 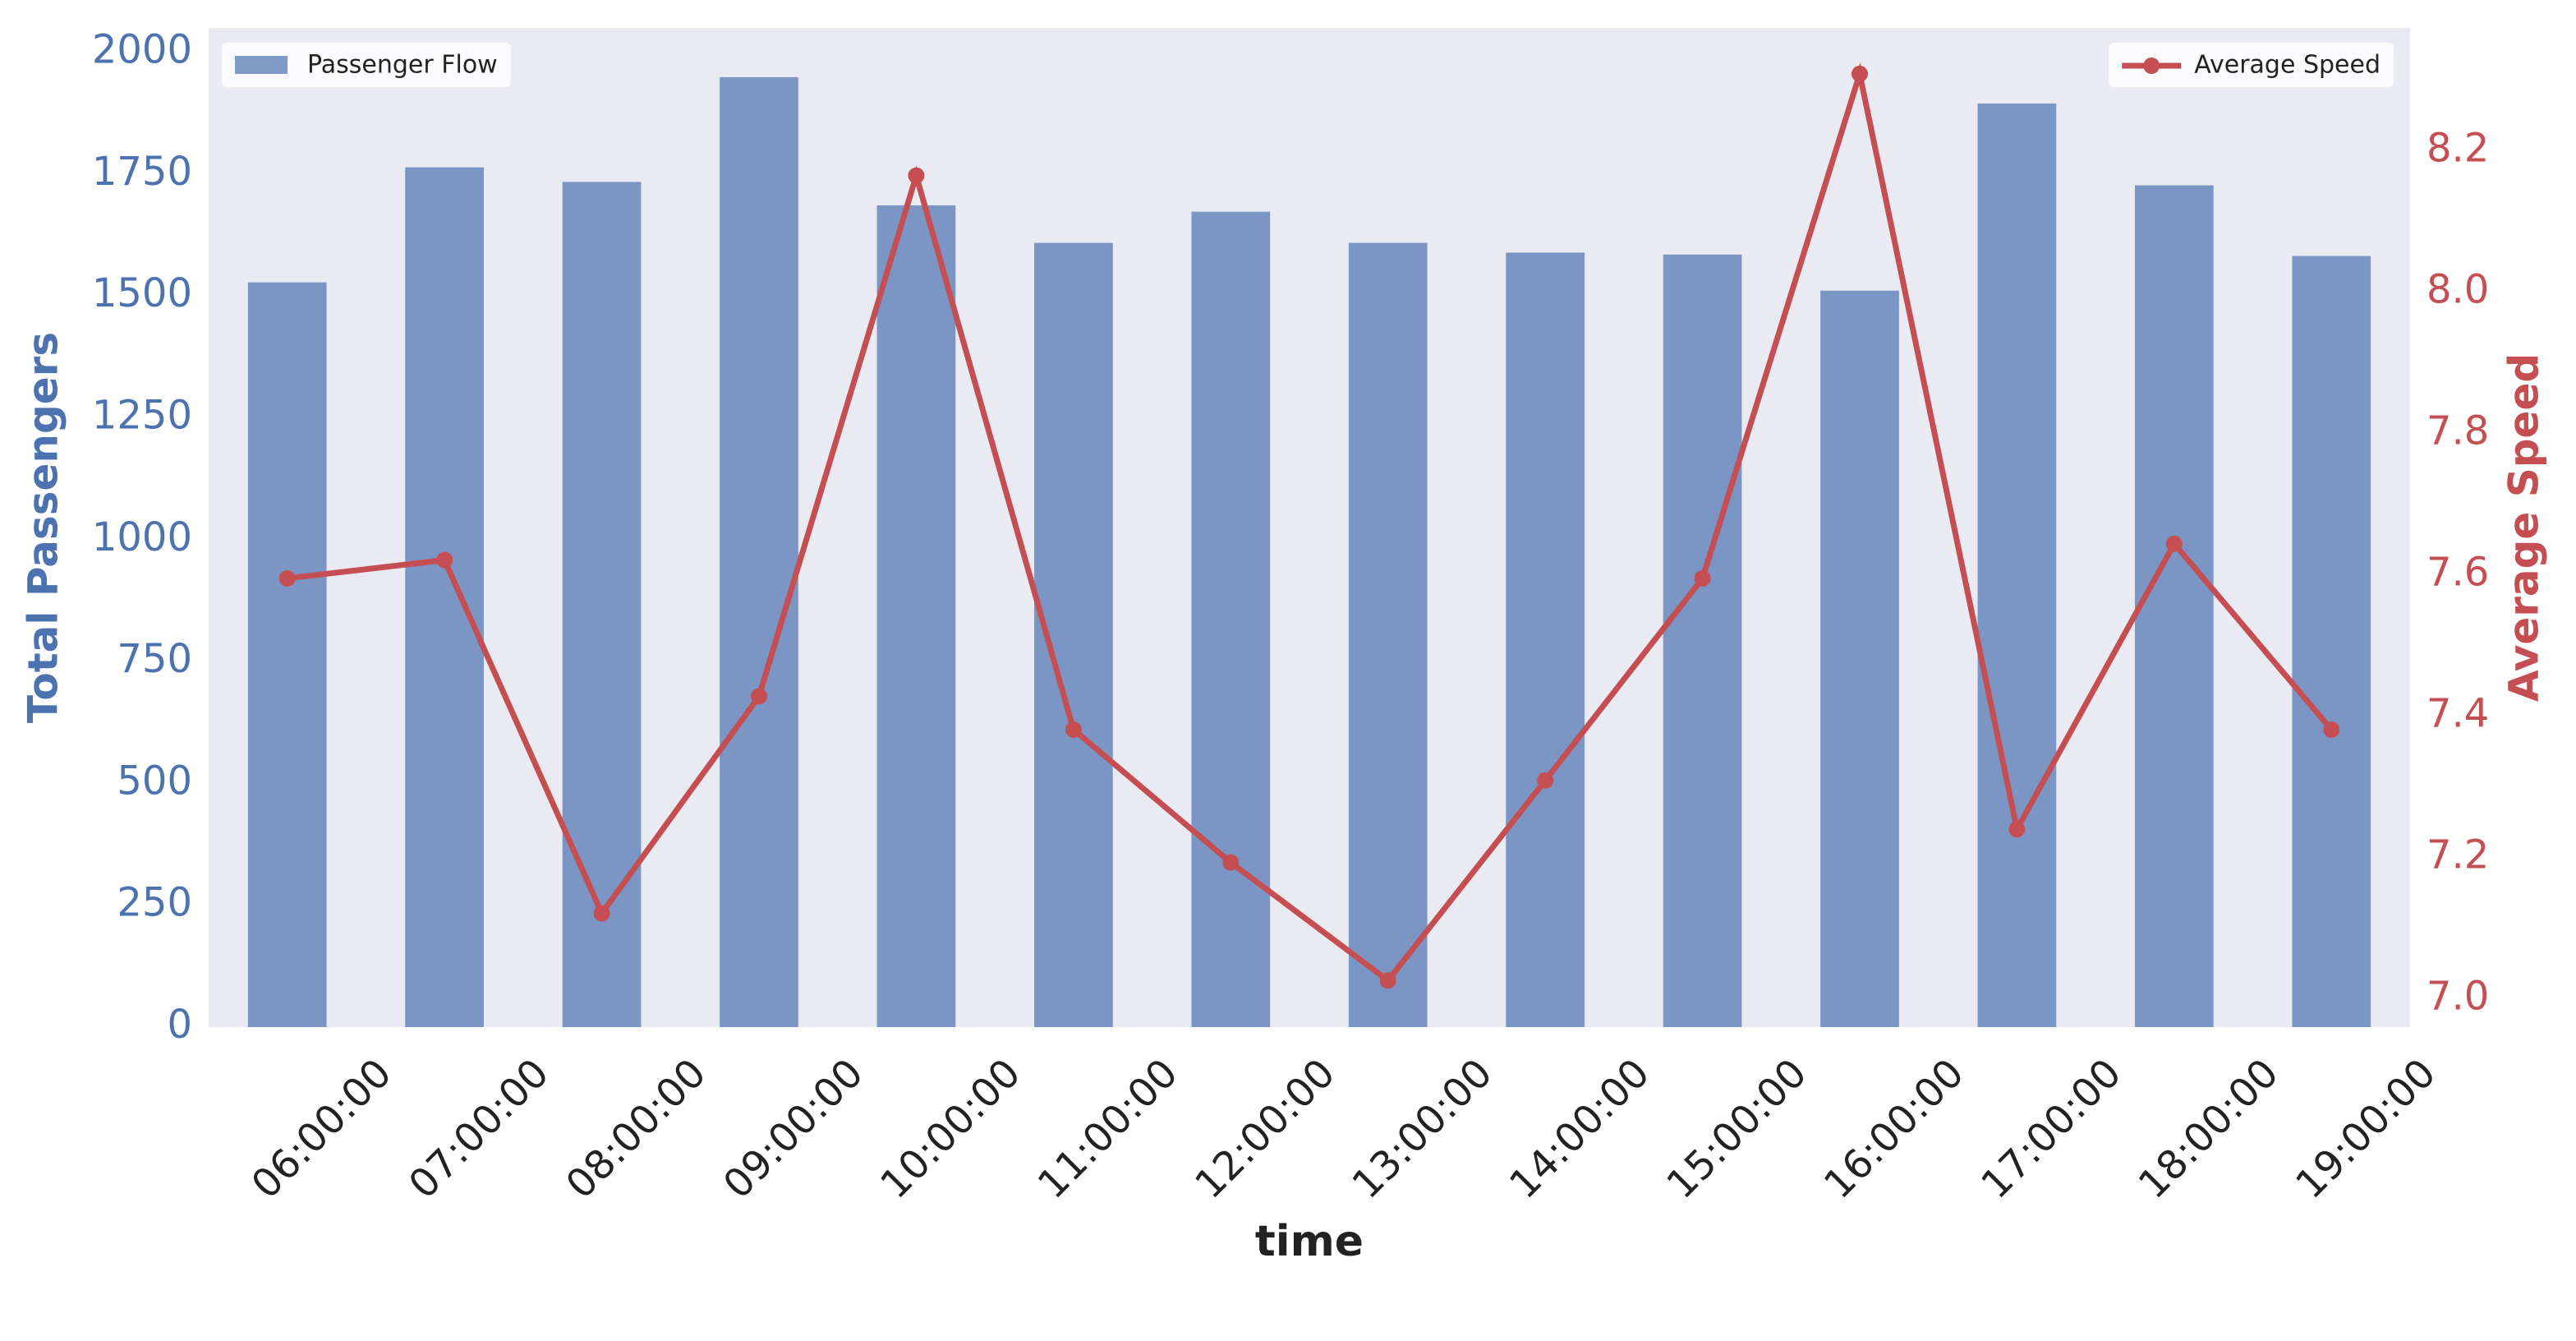 What do you see at coordinates (950, 1129) in the screenshot?
I see `x-tick-label: 10:00:00` at bounding box center [950, 1129].